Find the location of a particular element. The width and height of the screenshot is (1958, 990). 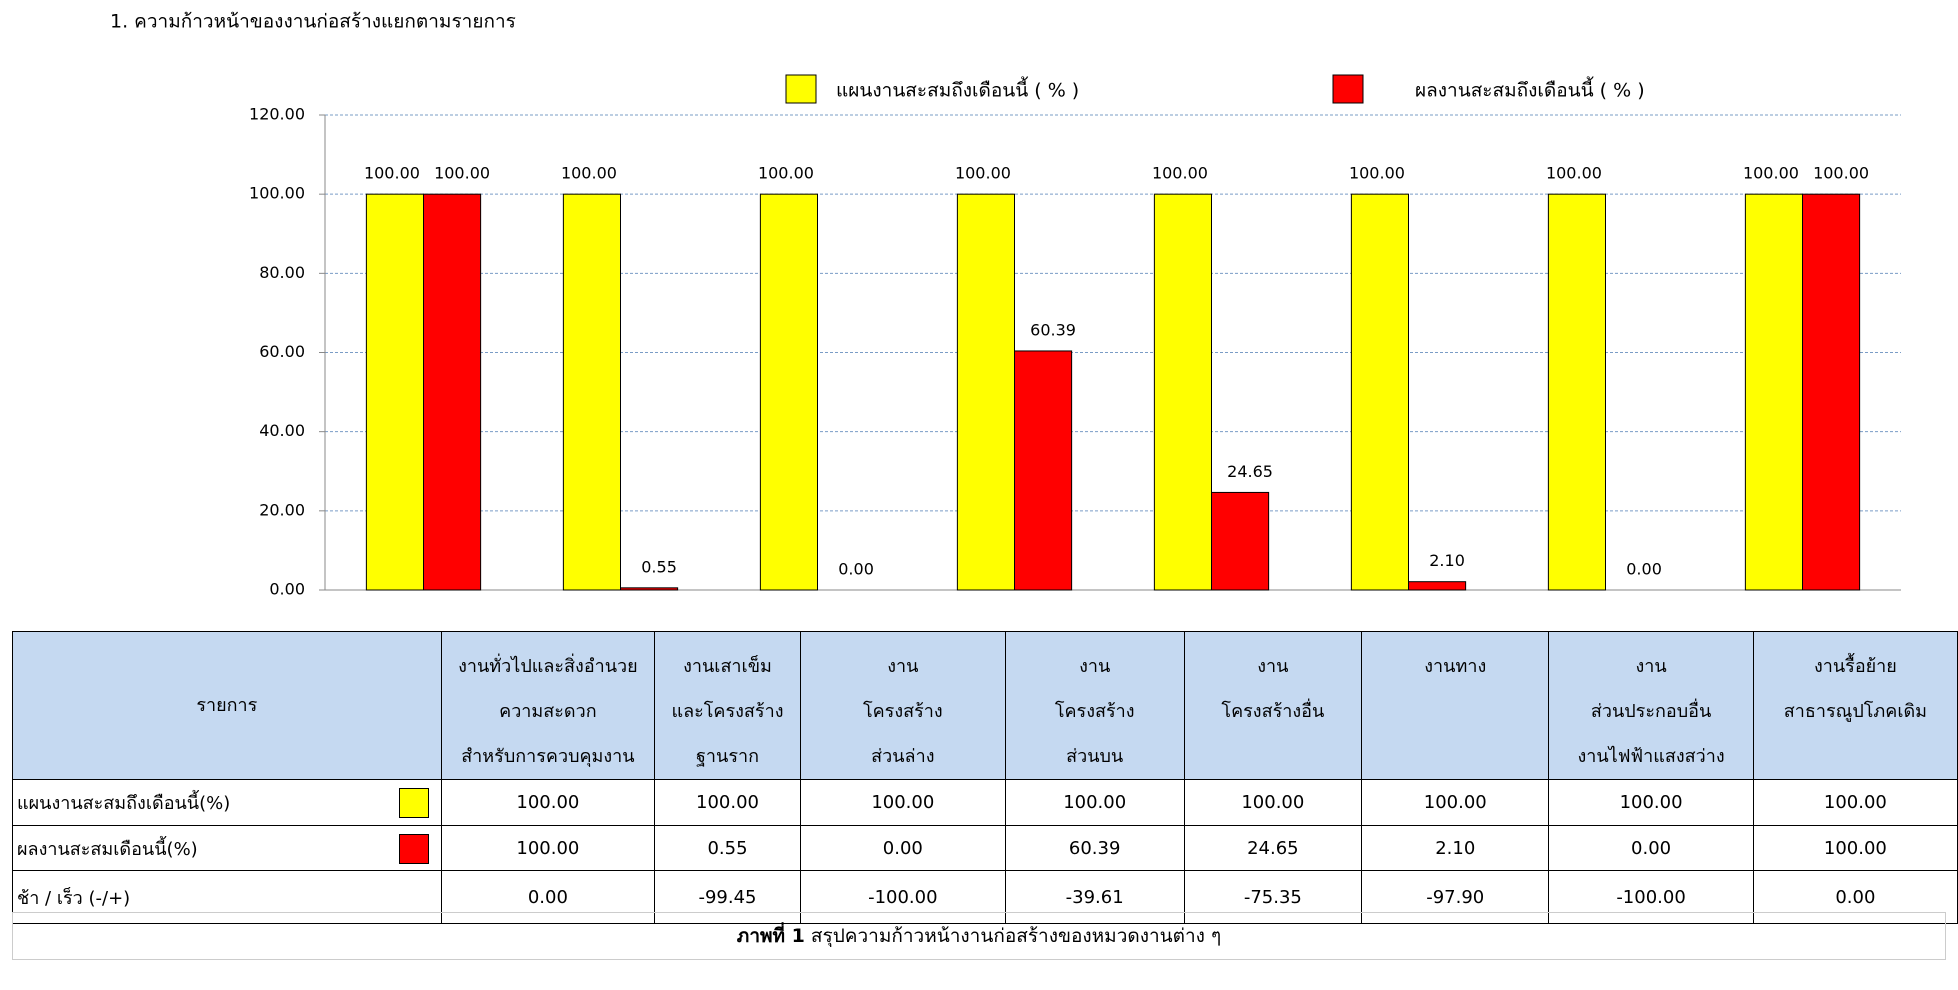

row-label: ช้า / เร็ว (-/+) is located at coordinates (227, 897).